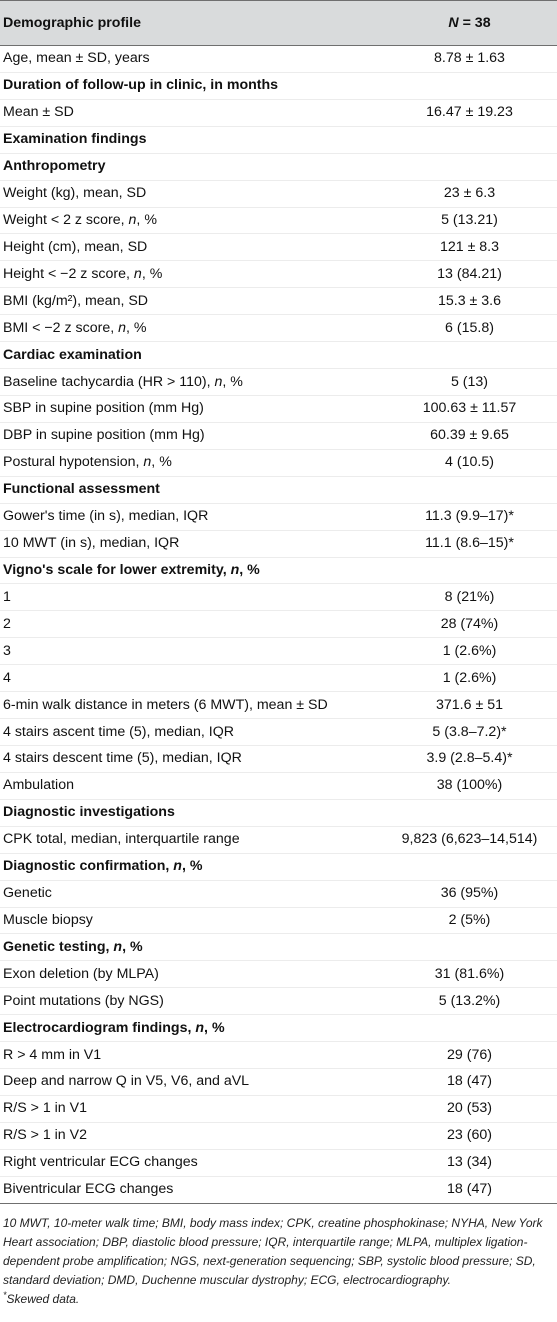 Image resolution: width=557 pixels, height=1322 pixels. I want to click on row-label: R/S > 1 in V1, so click(45, 1108).